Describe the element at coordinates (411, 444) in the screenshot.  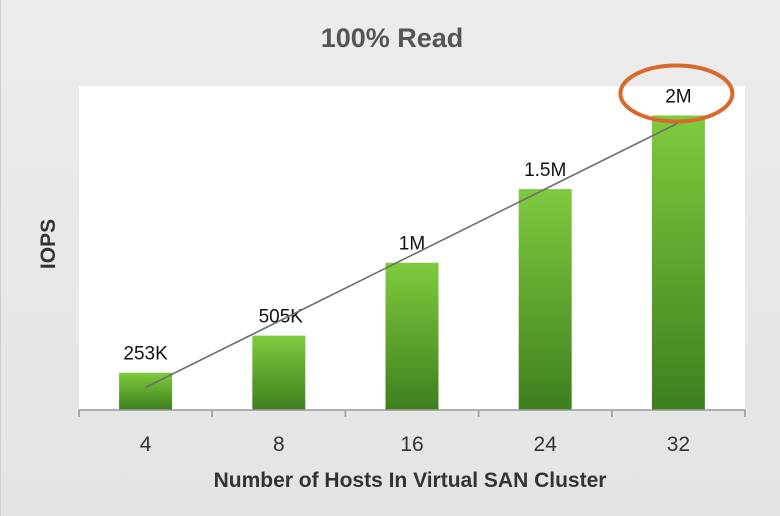
I see `x-tick-label-16: 16` at that location.